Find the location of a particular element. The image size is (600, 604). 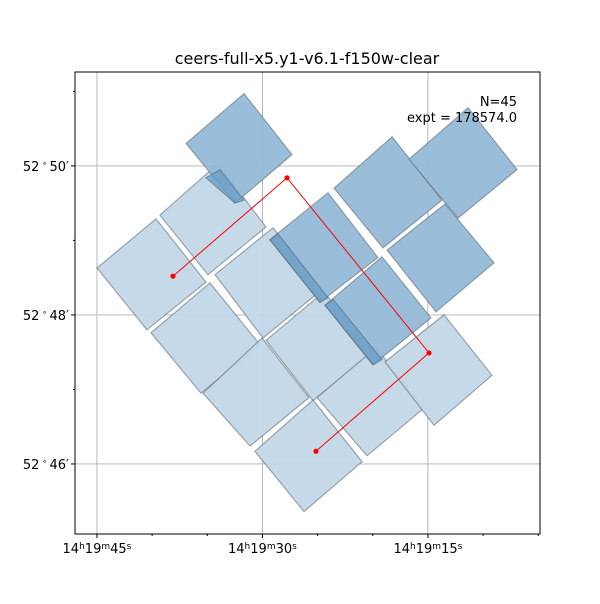

y-tick-label: 52 ∘ 46′ is located at coordinates (46, 465).